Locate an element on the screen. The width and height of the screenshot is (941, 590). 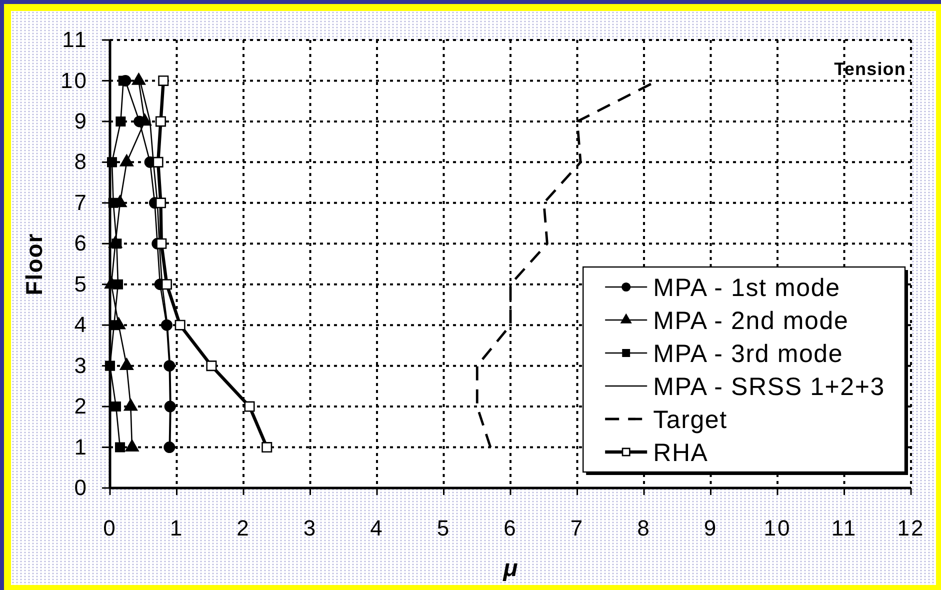
x-tick-label: 5 is located at coordinates (443, 528).